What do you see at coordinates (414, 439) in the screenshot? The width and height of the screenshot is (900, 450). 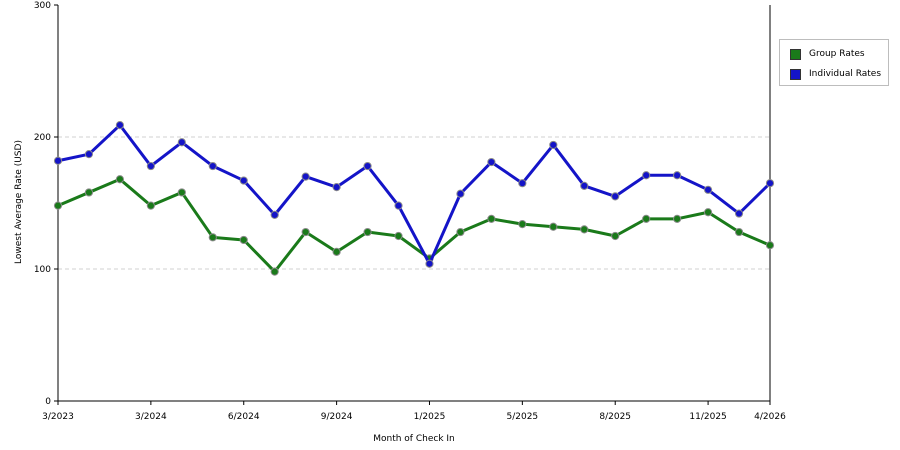 I see `x-axis-title: Month of Check In` at bounding box center [414, 439].